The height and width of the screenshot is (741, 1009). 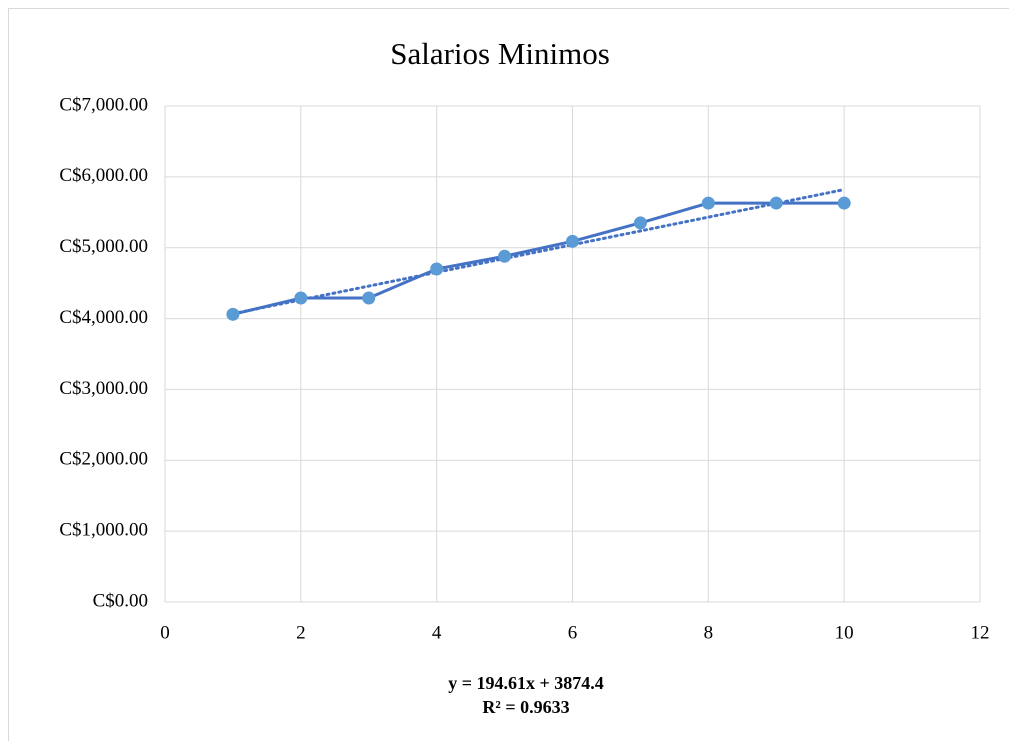 What do you see at coordinates (500, 53) in the screenshot?
I see `chart-title: Salarios Minimos` at bounding box center [500, 53].